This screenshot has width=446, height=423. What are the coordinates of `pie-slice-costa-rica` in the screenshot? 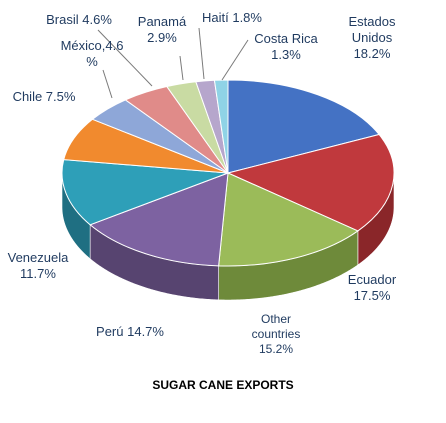 It's located at (221, 126).